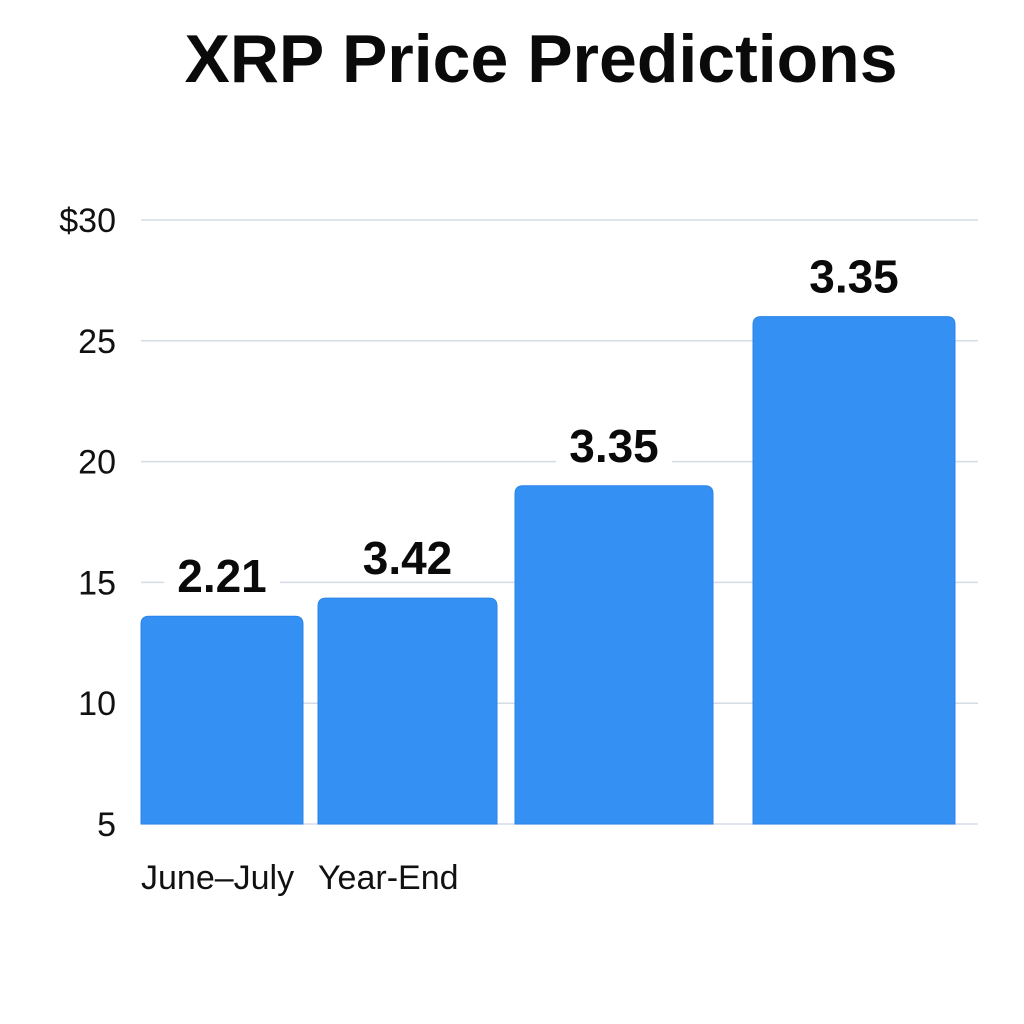 The image size is (1024, 1024). What do you see at coordinates (408, 558) in the screenshot?
I see `data-label: 3.42` at bounding box center [408, 558].